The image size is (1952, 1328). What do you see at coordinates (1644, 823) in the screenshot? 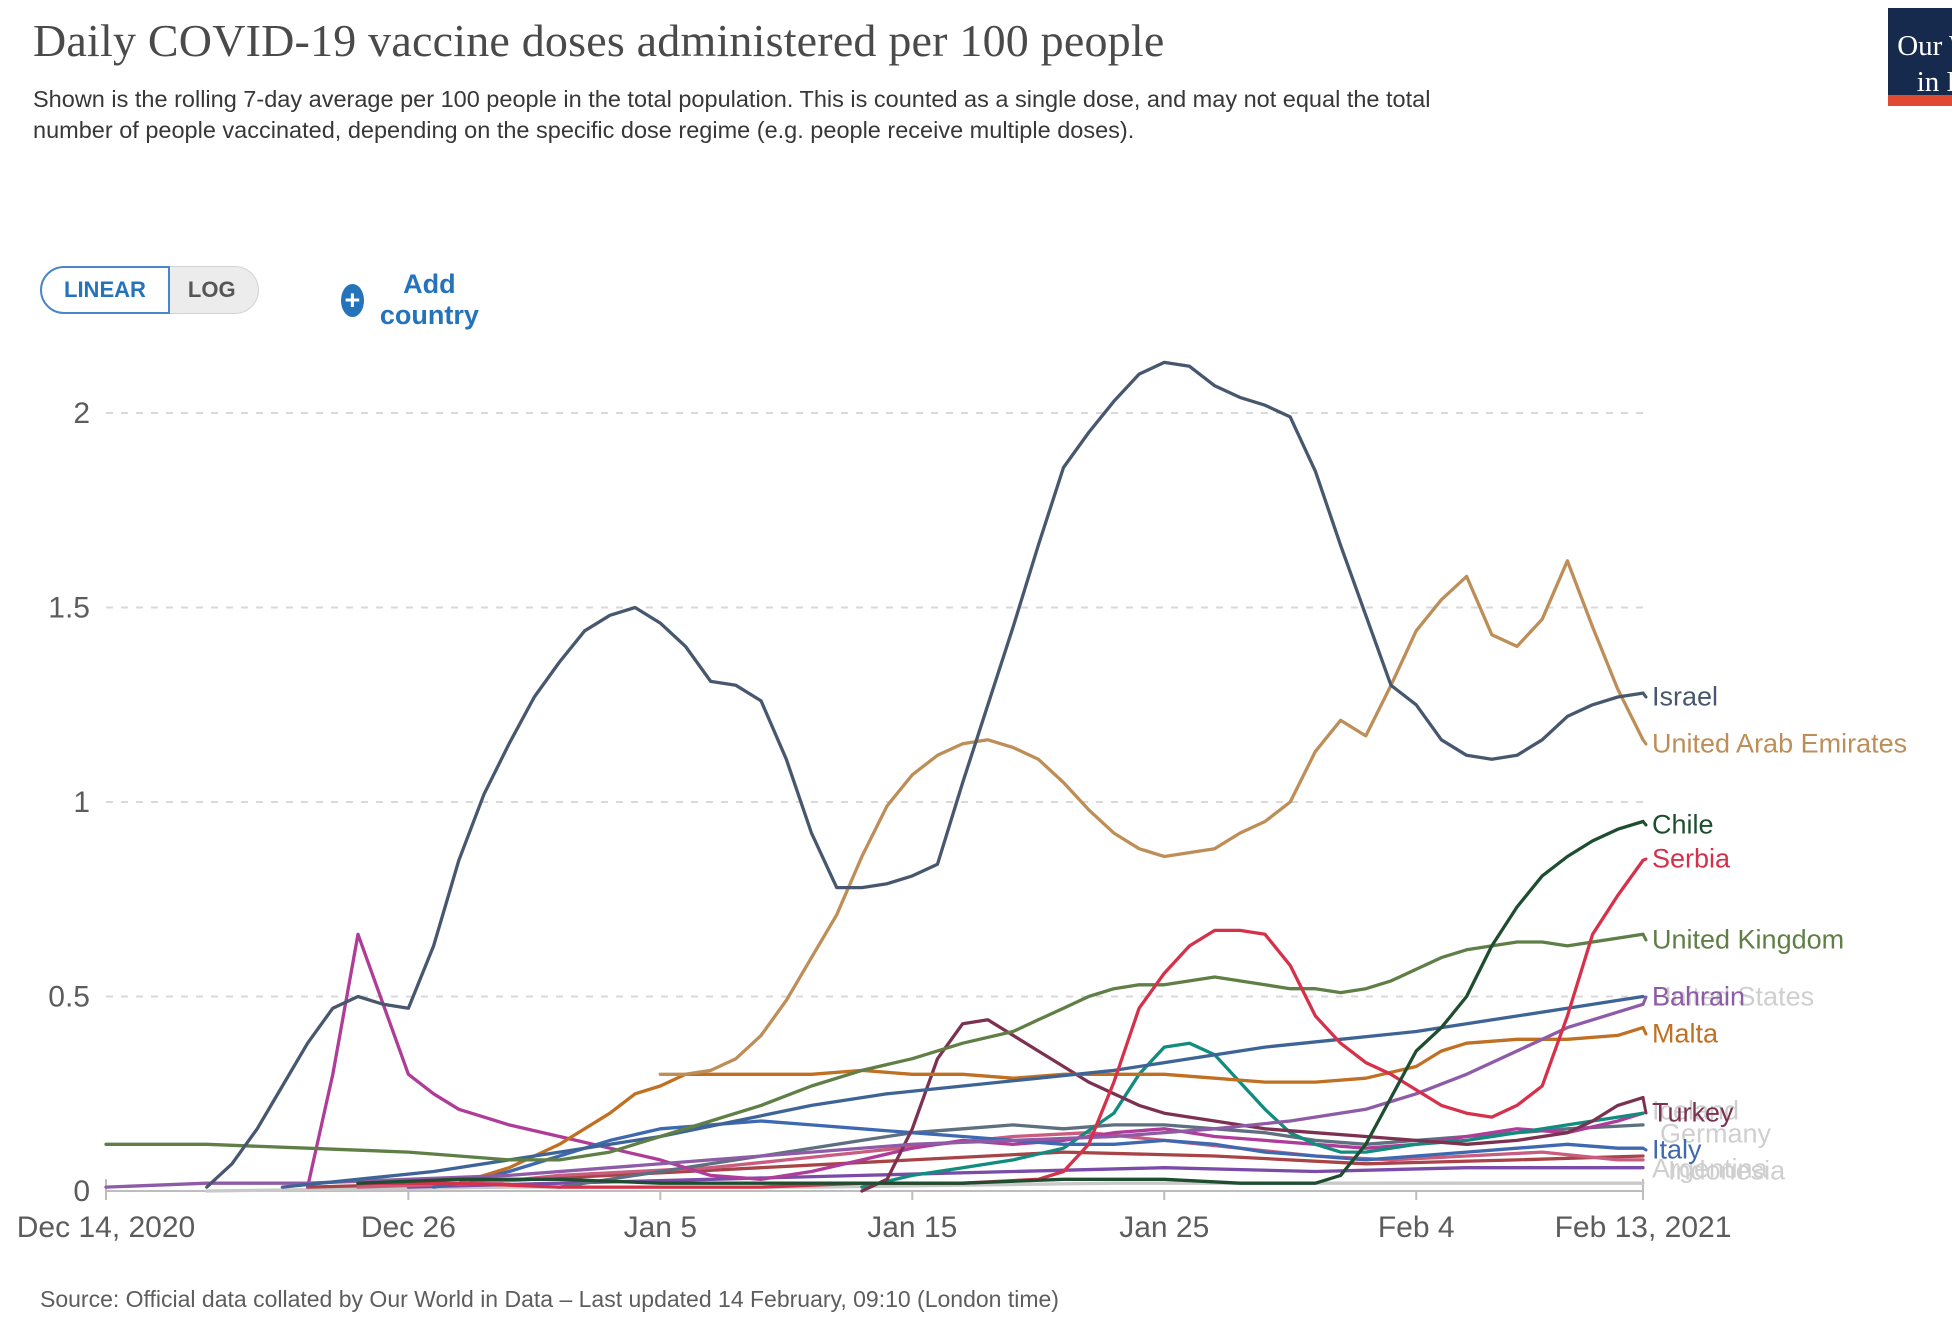
I see `series-label-stub-chile` at bounding box center [1644, 823].